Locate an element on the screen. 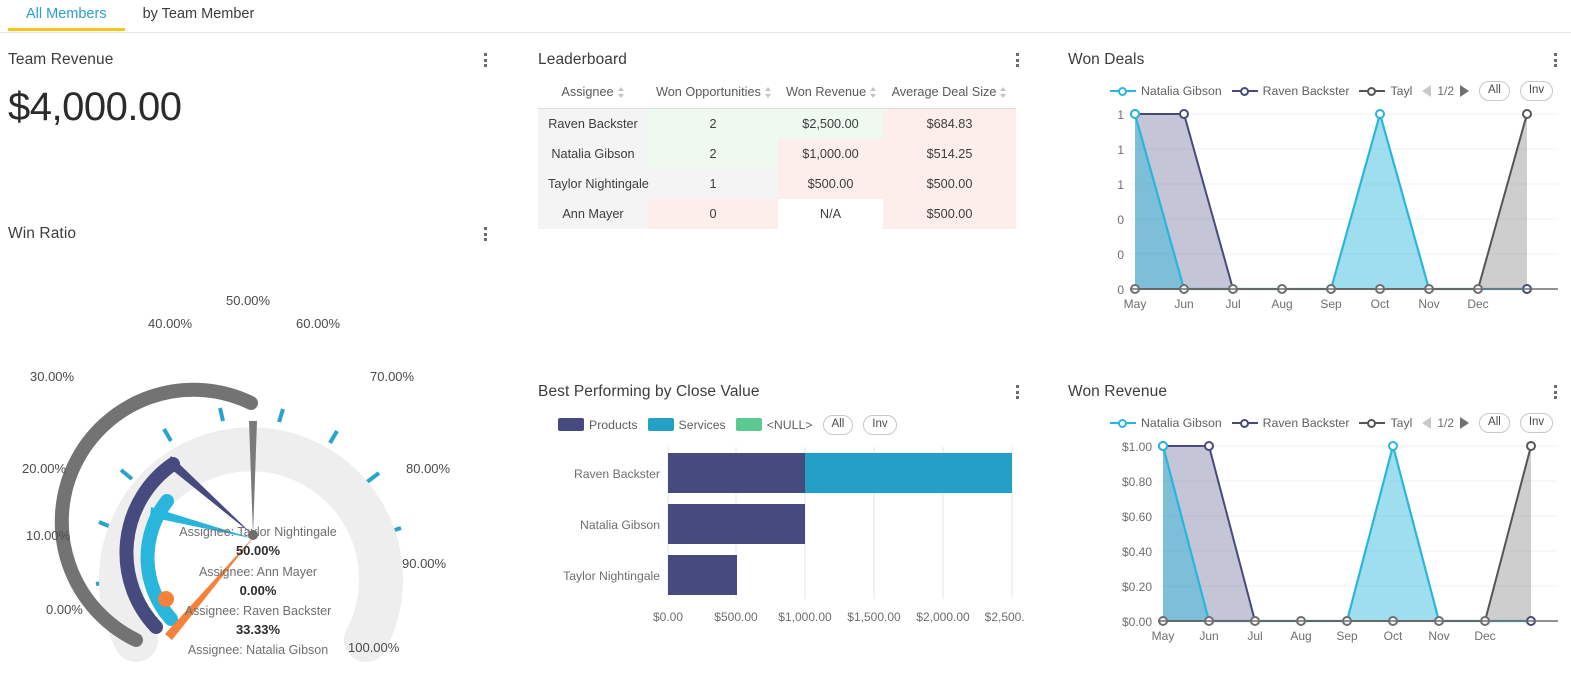  gauge-series-value-2: 33.33% is located at coordinates (258, 629).